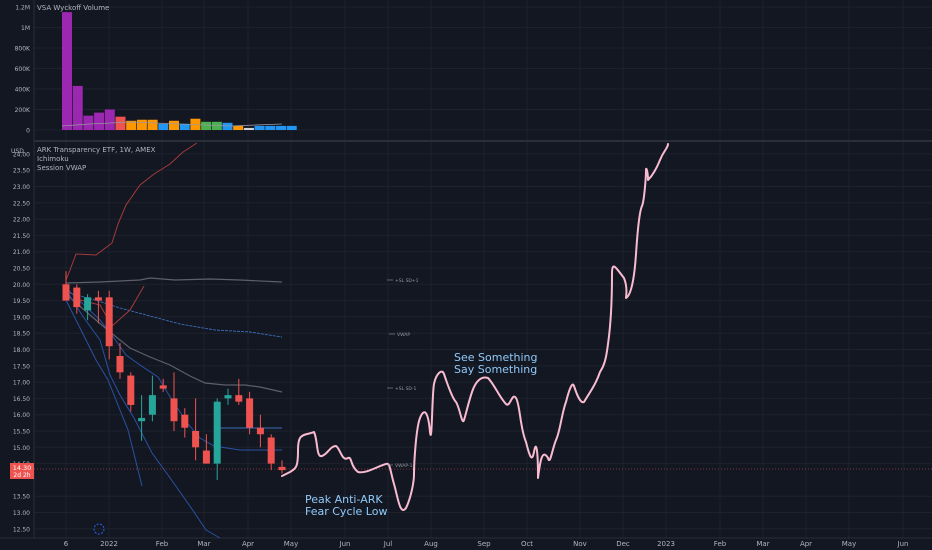 The height and width of the screenshot is (550, 932). Describe the element at coordinates (21, 448) in the screenshot. I see `price-tick-label: 15.00` at that location.